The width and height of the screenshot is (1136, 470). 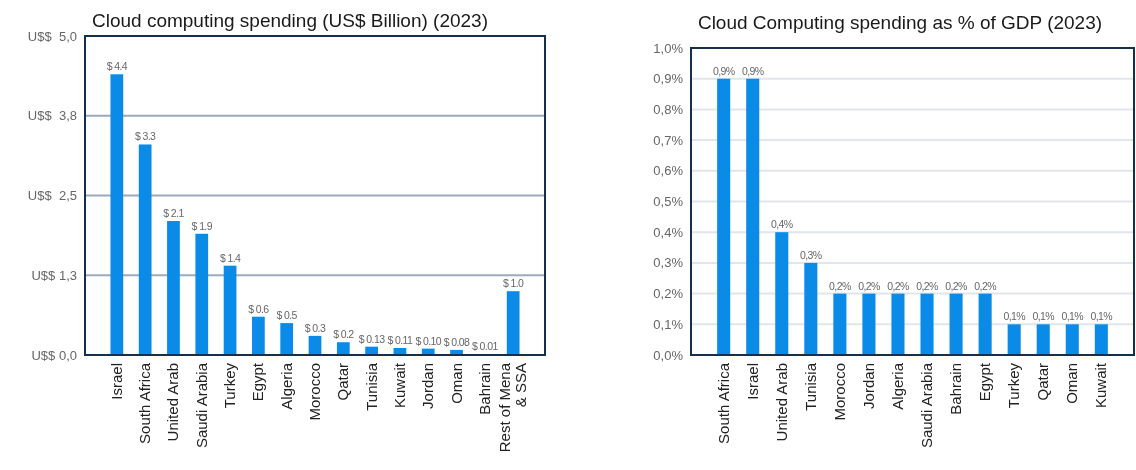 What do you see at coordinates (344, 334) in the screenshot?
I see `data-label: $ 0.2` at bounding box center [344, 334].